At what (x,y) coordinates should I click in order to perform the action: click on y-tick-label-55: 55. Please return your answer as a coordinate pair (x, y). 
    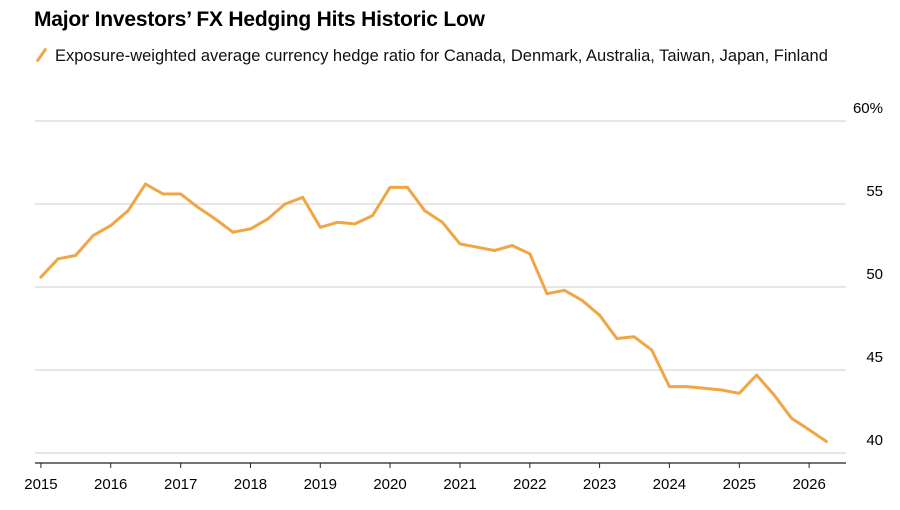
    Looking at the image, I should click on (874, 191).